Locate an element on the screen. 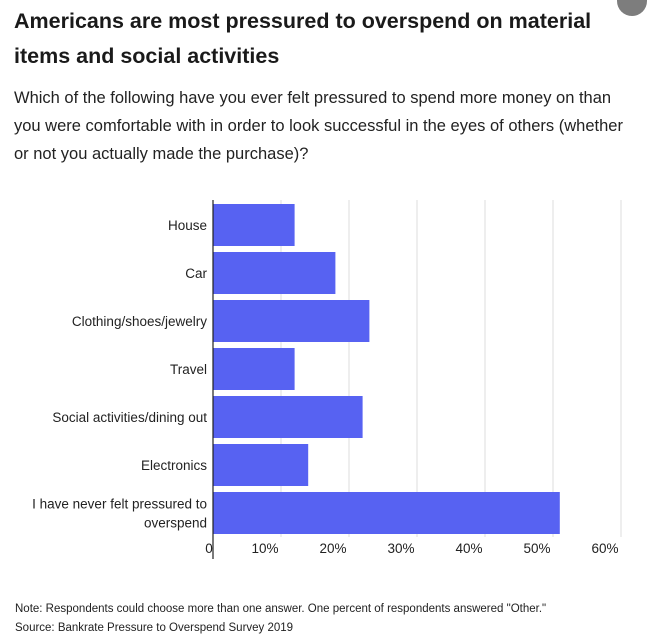  tick-labels: 0 10% 20% 30% 40% 50% 60% is located at coordinates (411, 548).